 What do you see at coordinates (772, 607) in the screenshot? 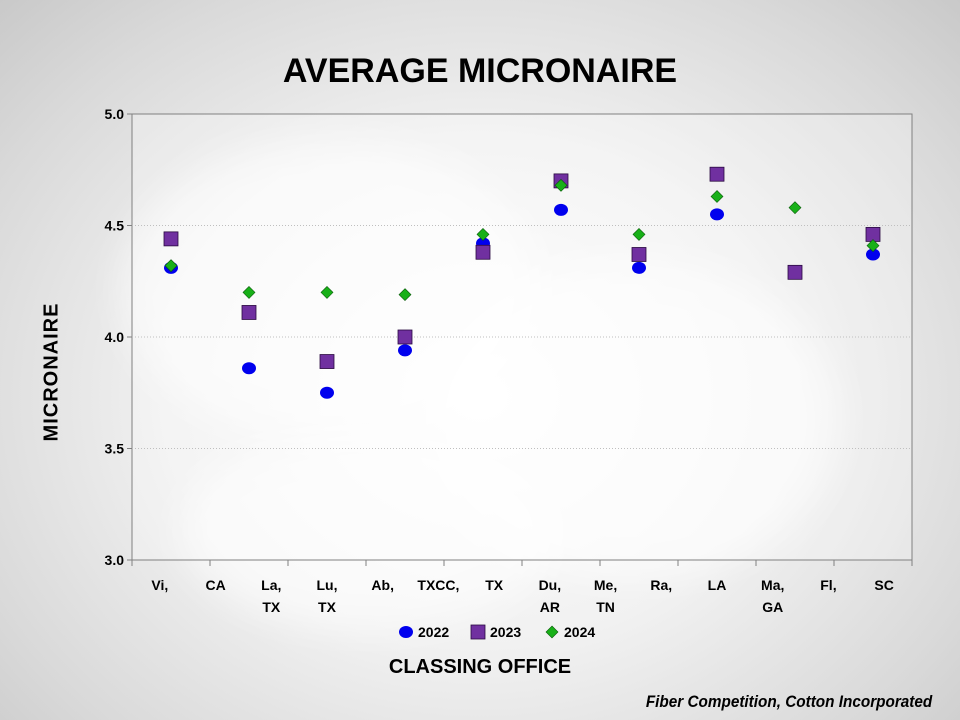
I see `x-tick-label: GA` at bounding box center [772, 607].